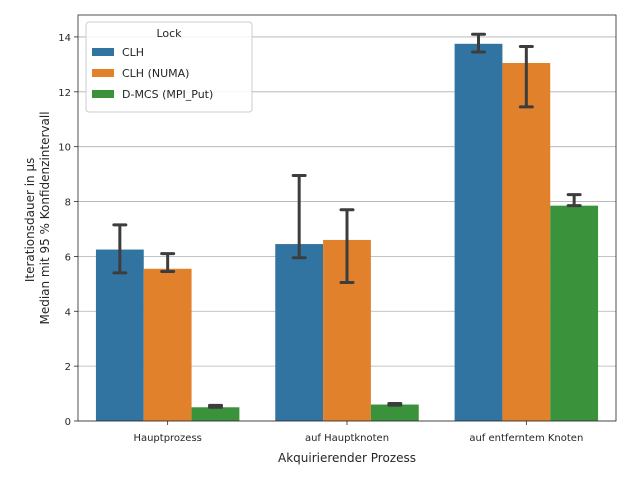 The width and height of the screenshot is (640, 480). I want to click on legend-label-0: CLH, so click(133, 52).